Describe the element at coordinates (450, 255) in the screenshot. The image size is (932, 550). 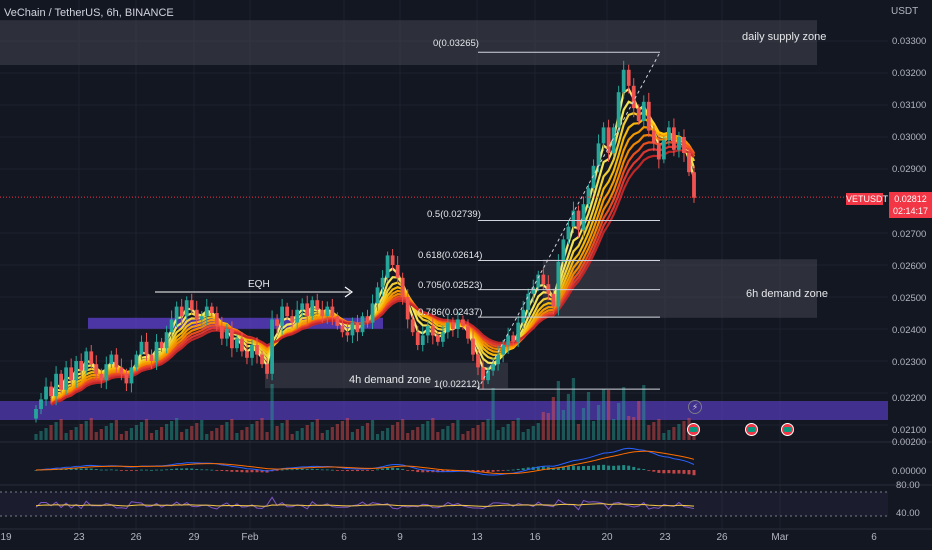
I see `fib-level-0-618: 0.618(0.02614)` at that location.